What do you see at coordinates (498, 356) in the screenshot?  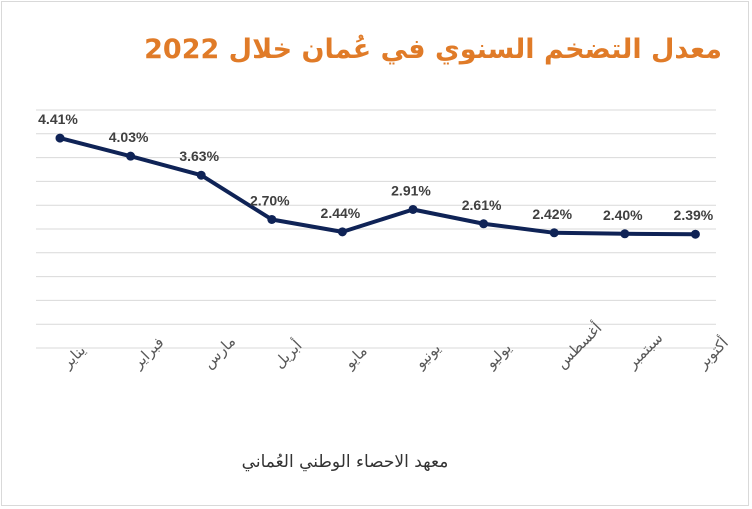 I see `x-tick-label: يوليو` at bounding box center [498, 356].